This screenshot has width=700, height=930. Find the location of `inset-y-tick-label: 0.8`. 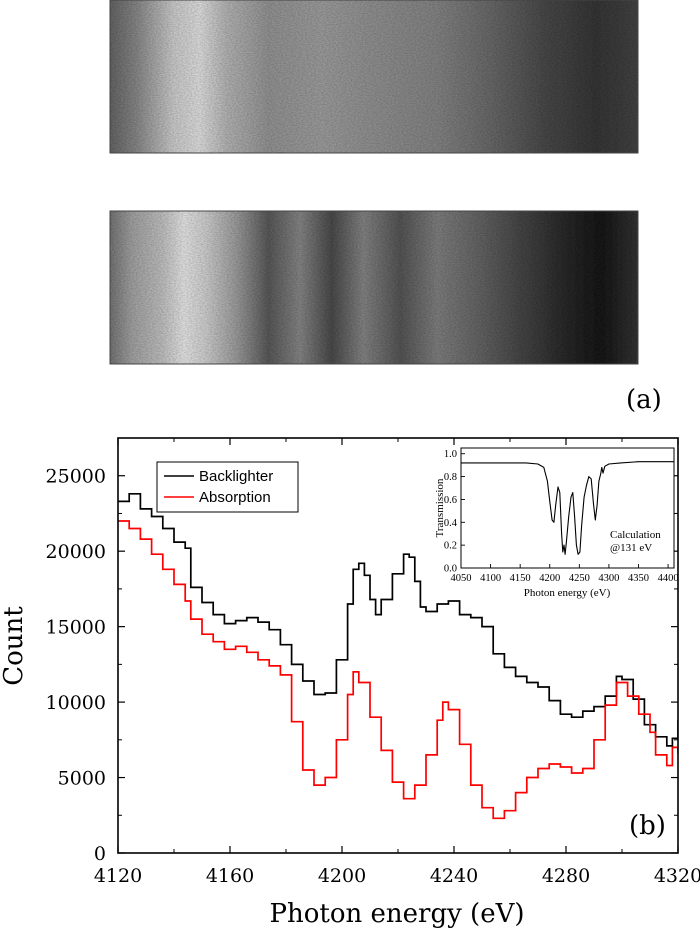

inset-y-tick-label: 0.8 is located at coordinates (450, 477).